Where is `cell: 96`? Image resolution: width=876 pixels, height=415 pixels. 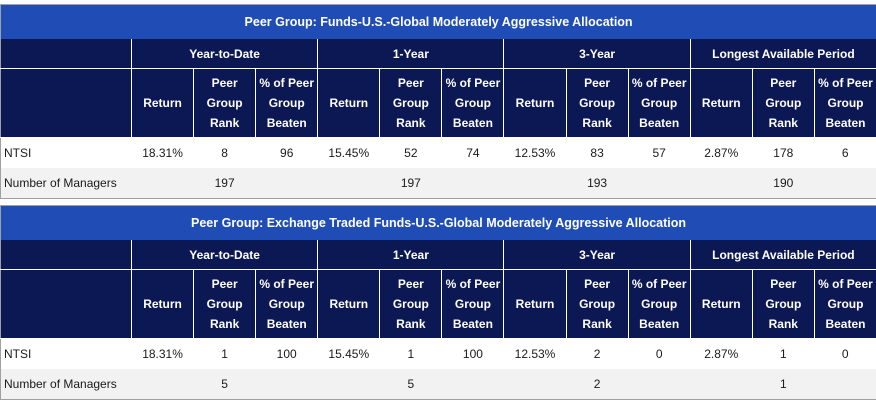 cell: 96 is located at coordinates (287, 153).